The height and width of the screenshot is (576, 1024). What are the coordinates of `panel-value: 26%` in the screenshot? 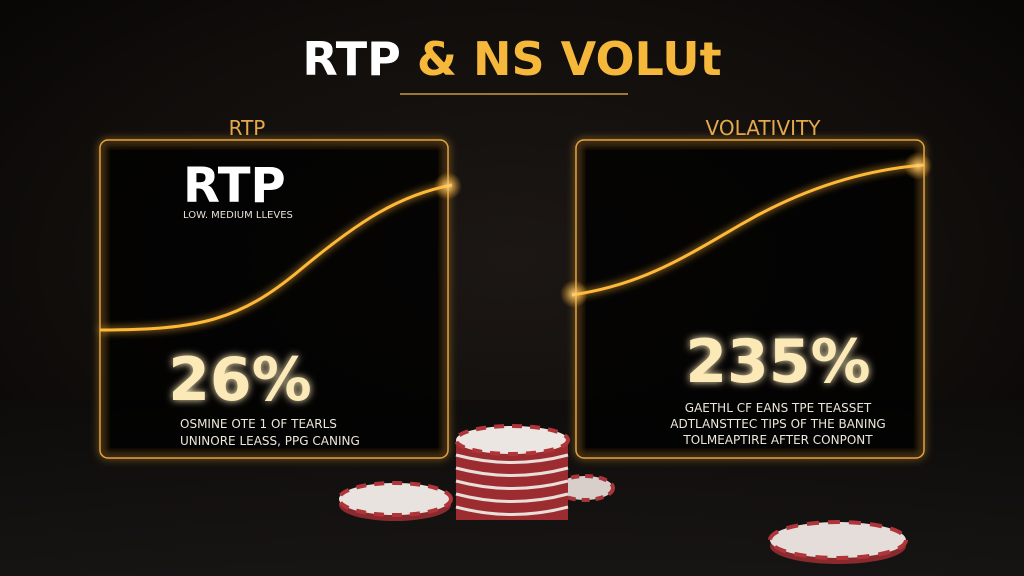 It's located at (240, 380).